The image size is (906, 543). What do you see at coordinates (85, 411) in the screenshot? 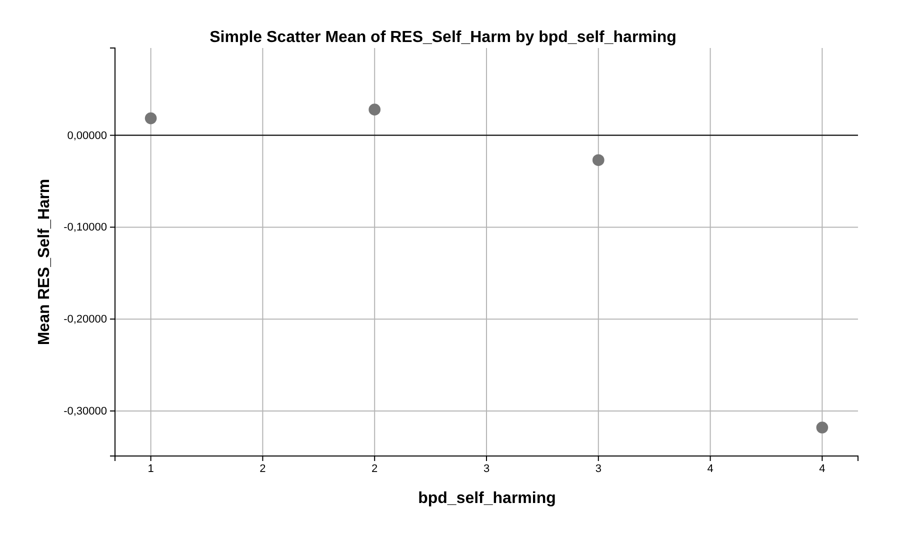
I see `y-tick-label: -0,30000` at bounding box center [85, 411].